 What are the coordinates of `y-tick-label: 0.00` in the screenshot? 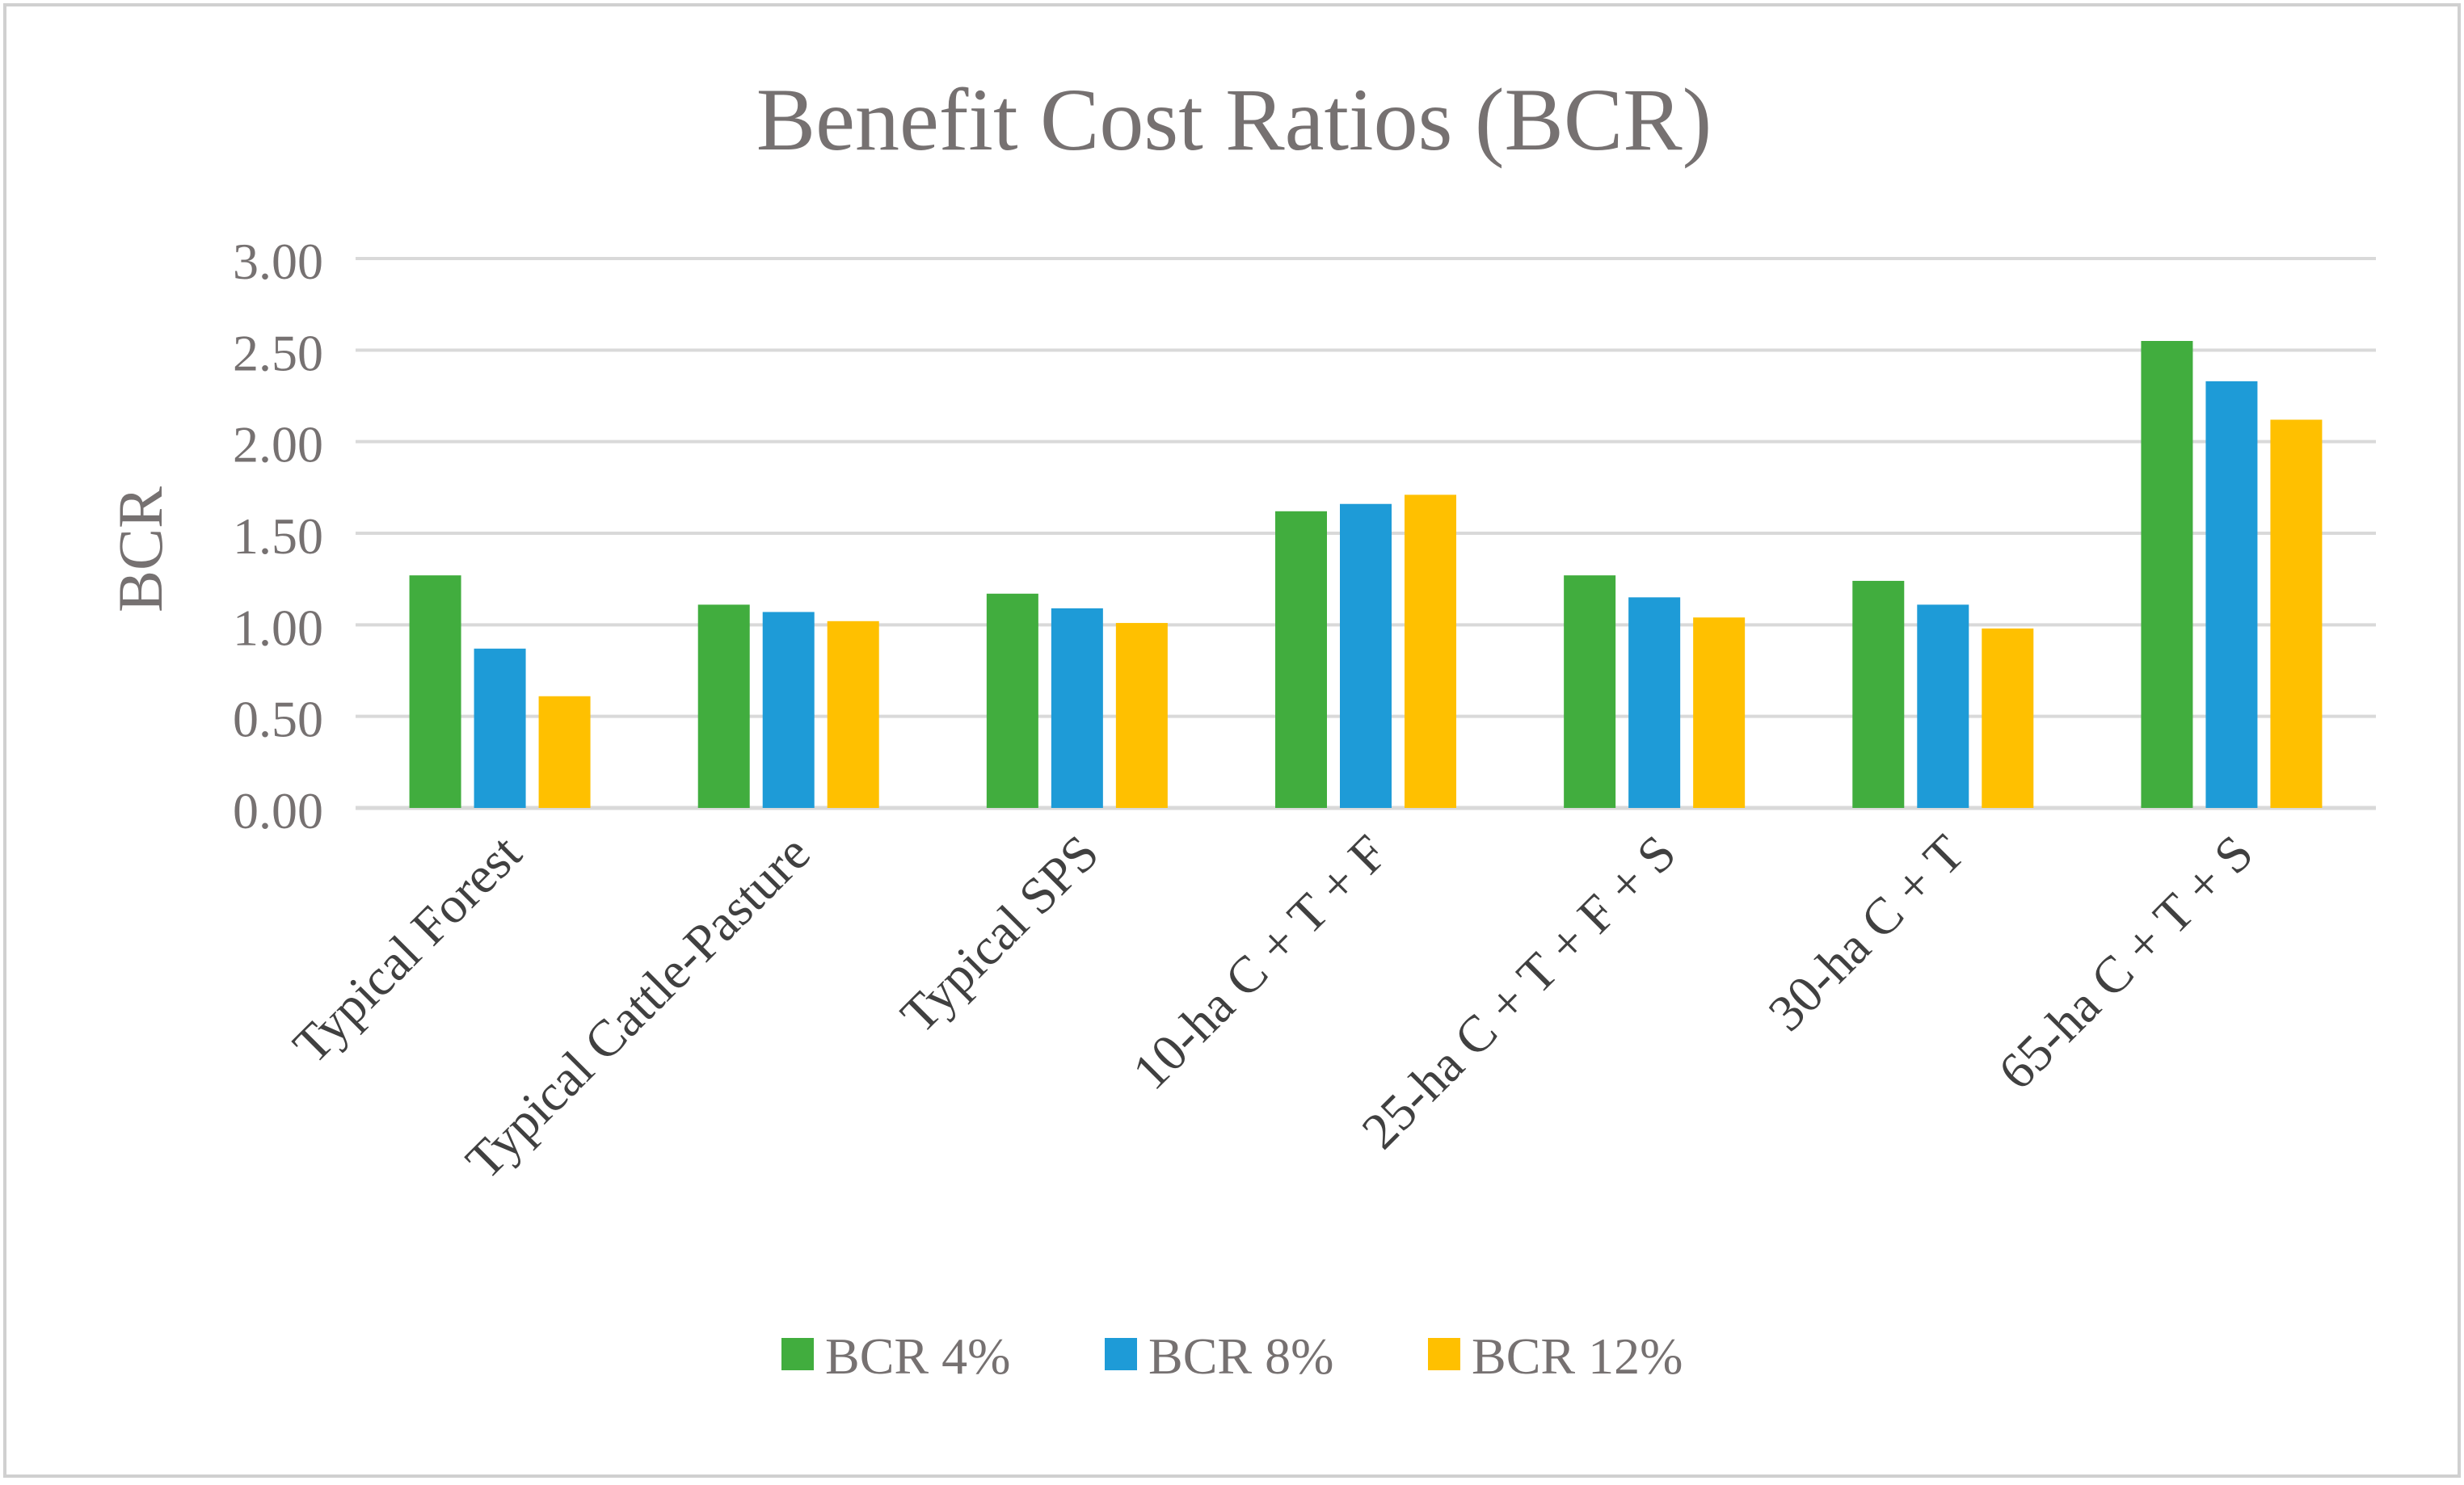 It's located at (278, 810).